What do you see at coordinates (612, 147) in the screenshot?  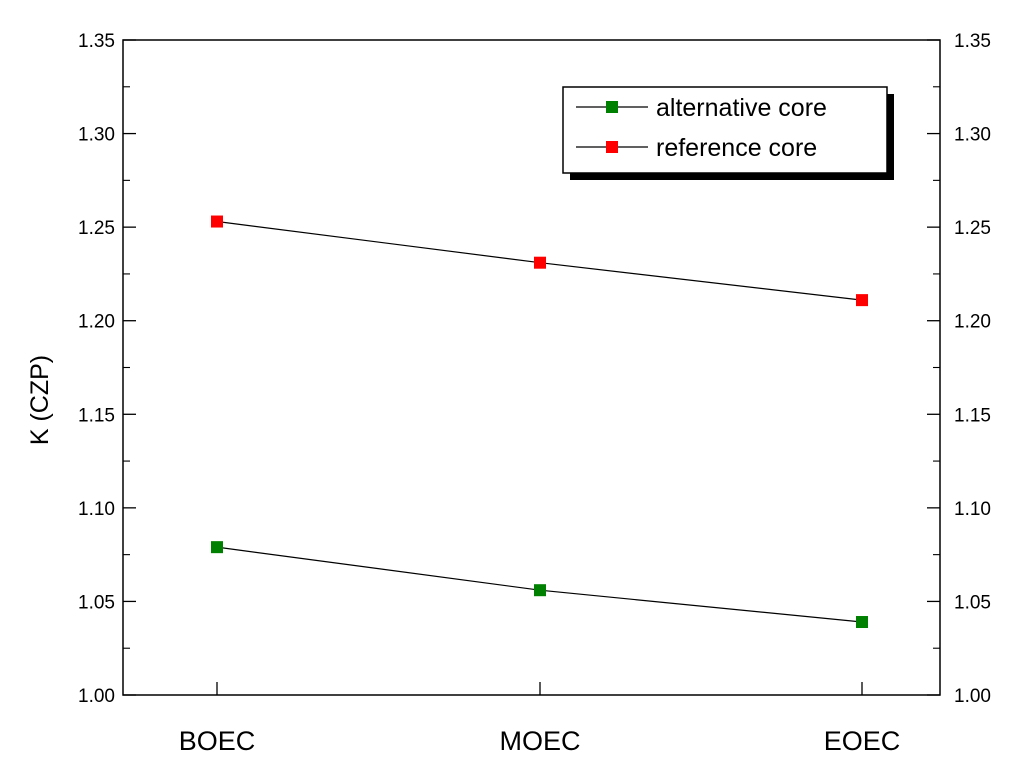 I see `legend-marker-reference-core` at bounding box center [612, 147].